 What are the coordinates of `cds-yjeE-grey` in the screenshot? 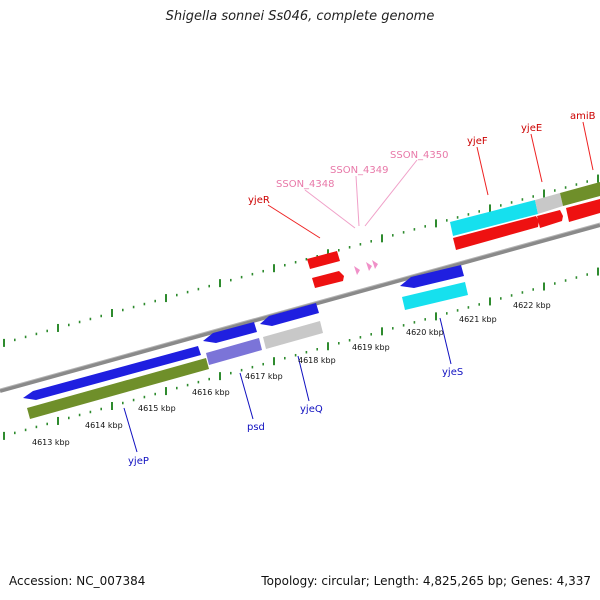 It's located at (549, 203).